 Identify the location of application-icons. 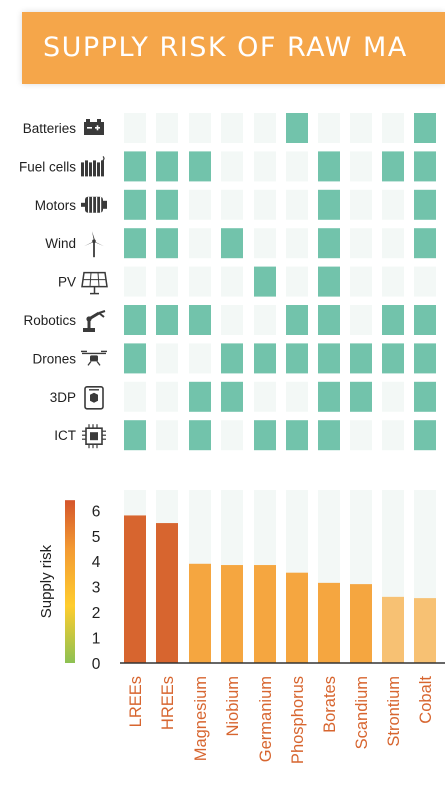
(94, 284).